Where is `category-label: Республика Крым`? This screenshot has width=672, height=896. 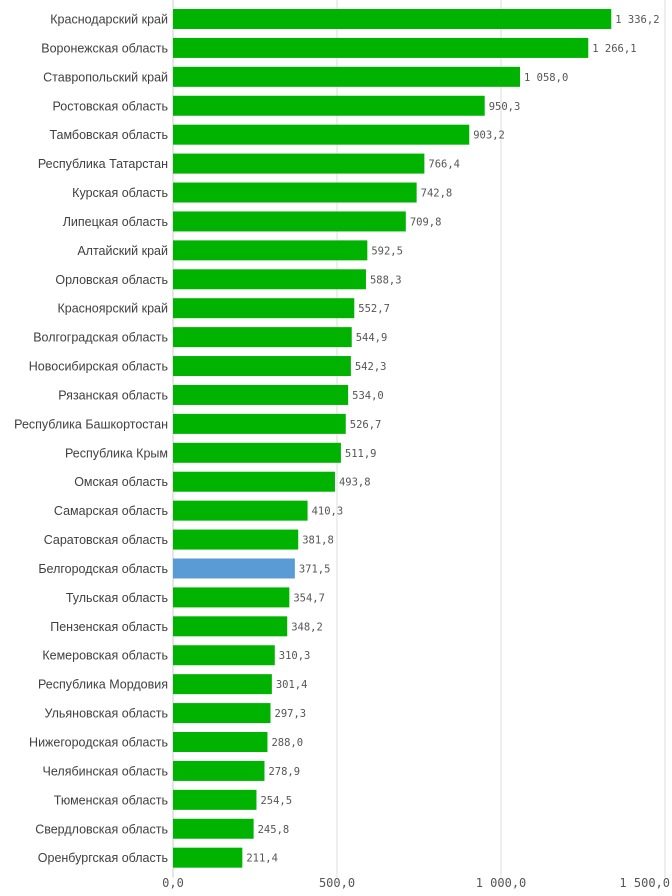
category-label: Республика Крым is located at coordinates (116, 453).